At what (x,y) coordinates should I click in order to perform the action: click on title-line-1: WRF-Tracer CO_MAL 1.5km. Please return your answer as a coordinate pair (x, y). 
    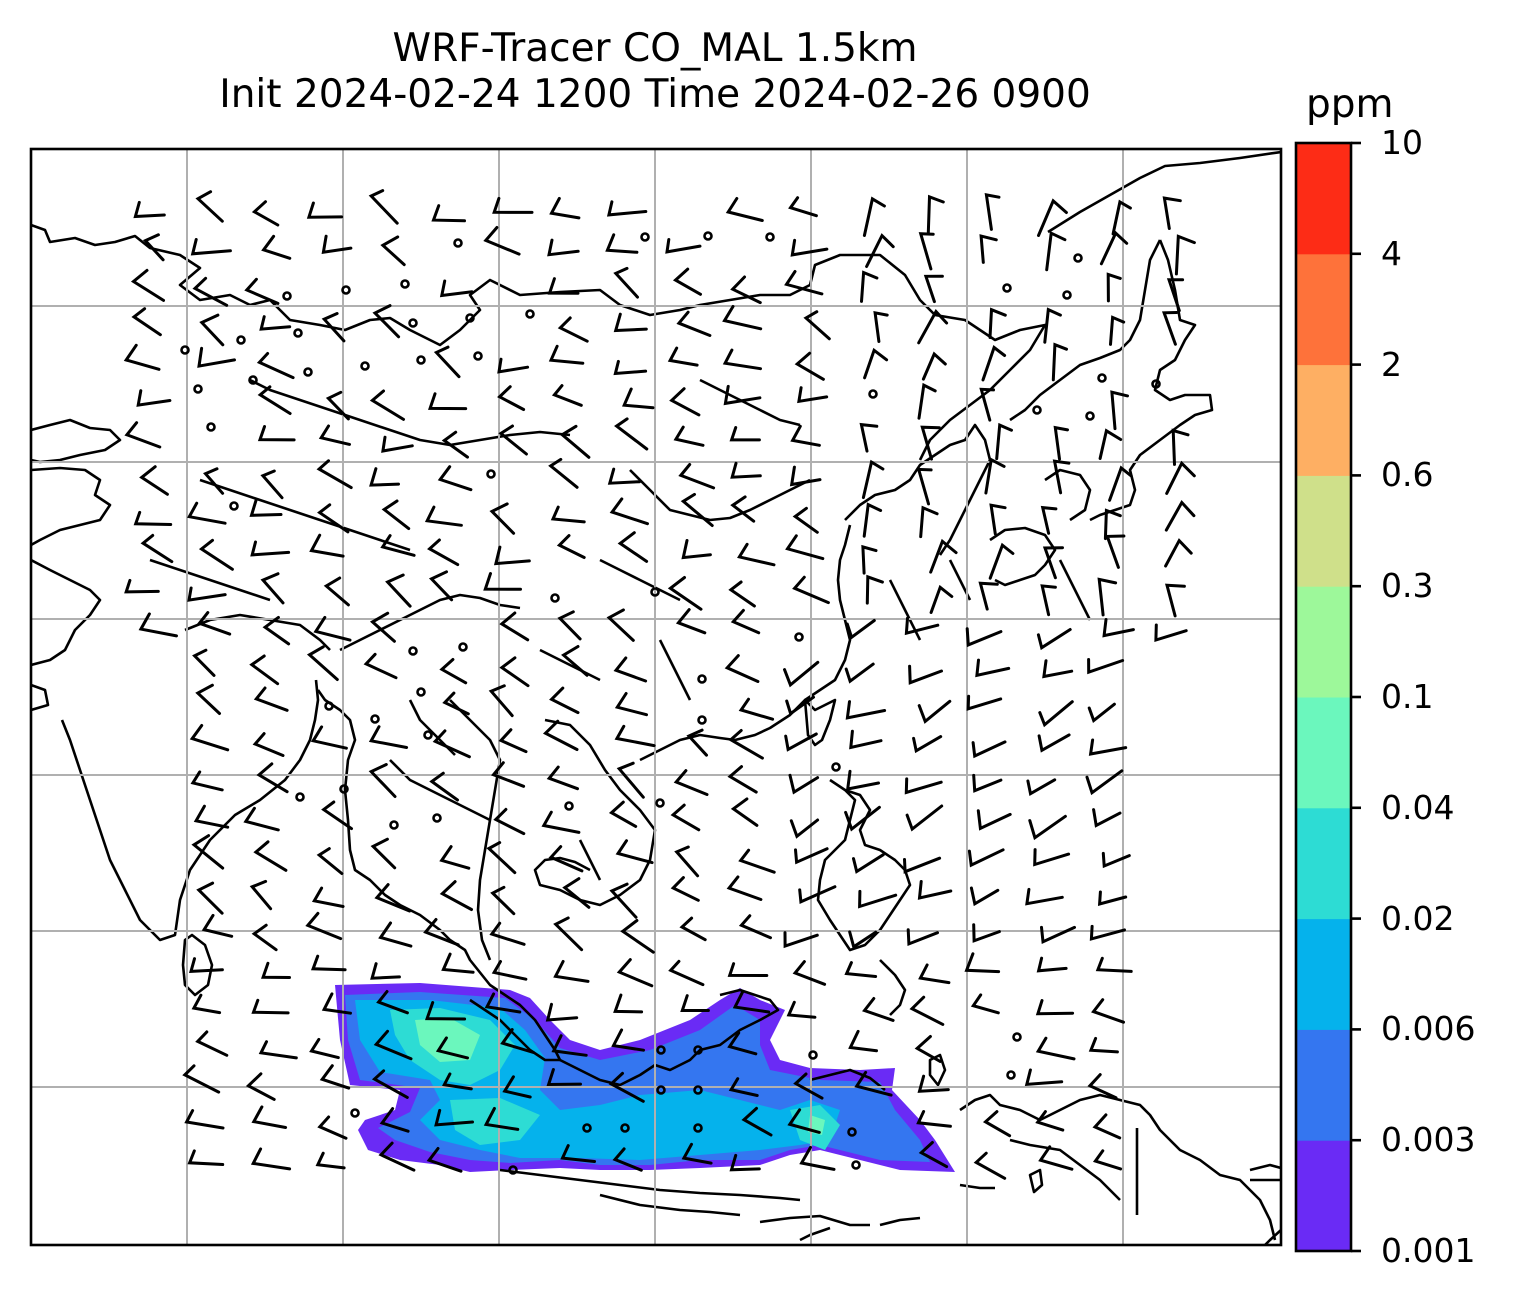
    Looking at the image, I should click on (655, 48).